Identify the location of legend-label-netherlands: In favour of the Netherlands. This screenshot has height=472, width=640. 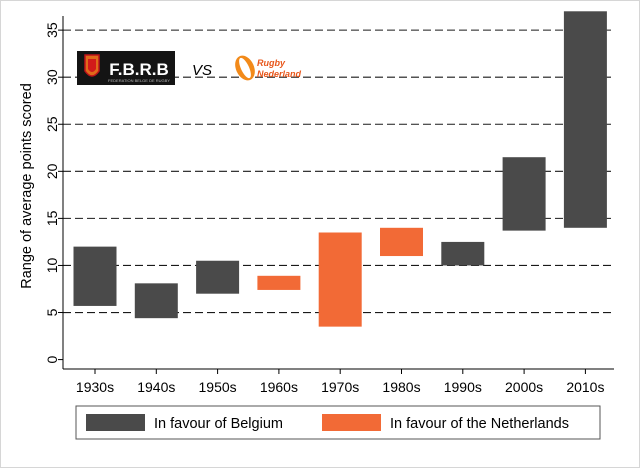
(479, 424).